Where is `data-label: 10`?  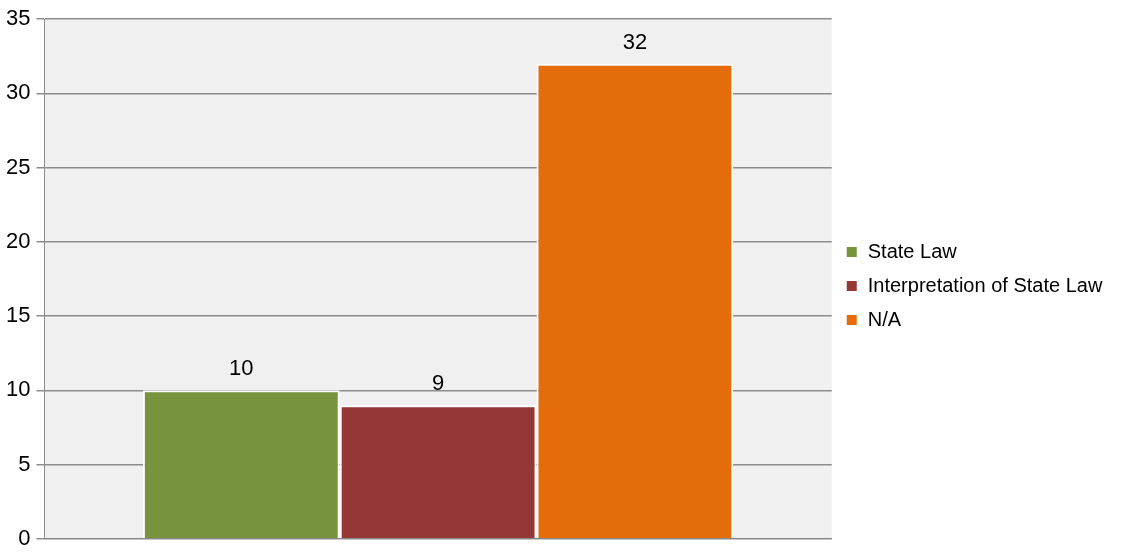
data-label: 10 is located at coordinates (241, 368).